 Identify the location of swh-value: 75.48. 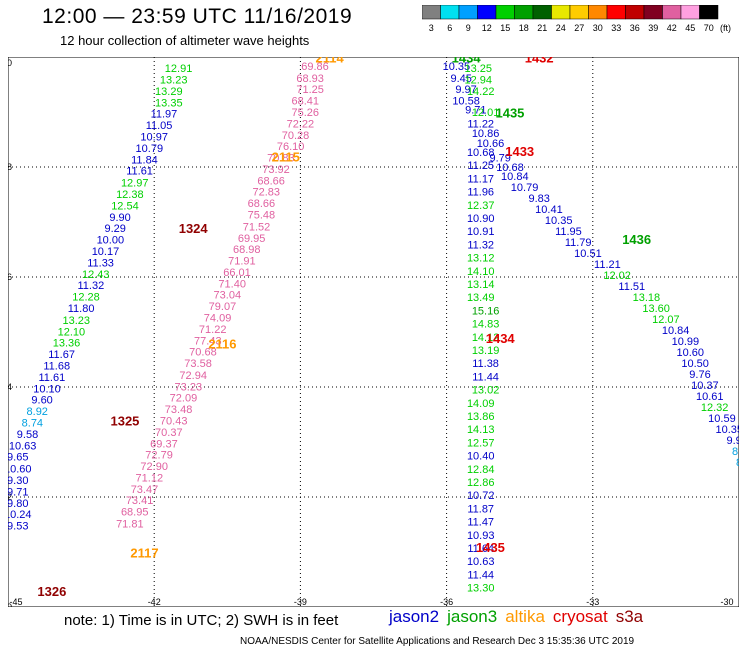
(262, 216).